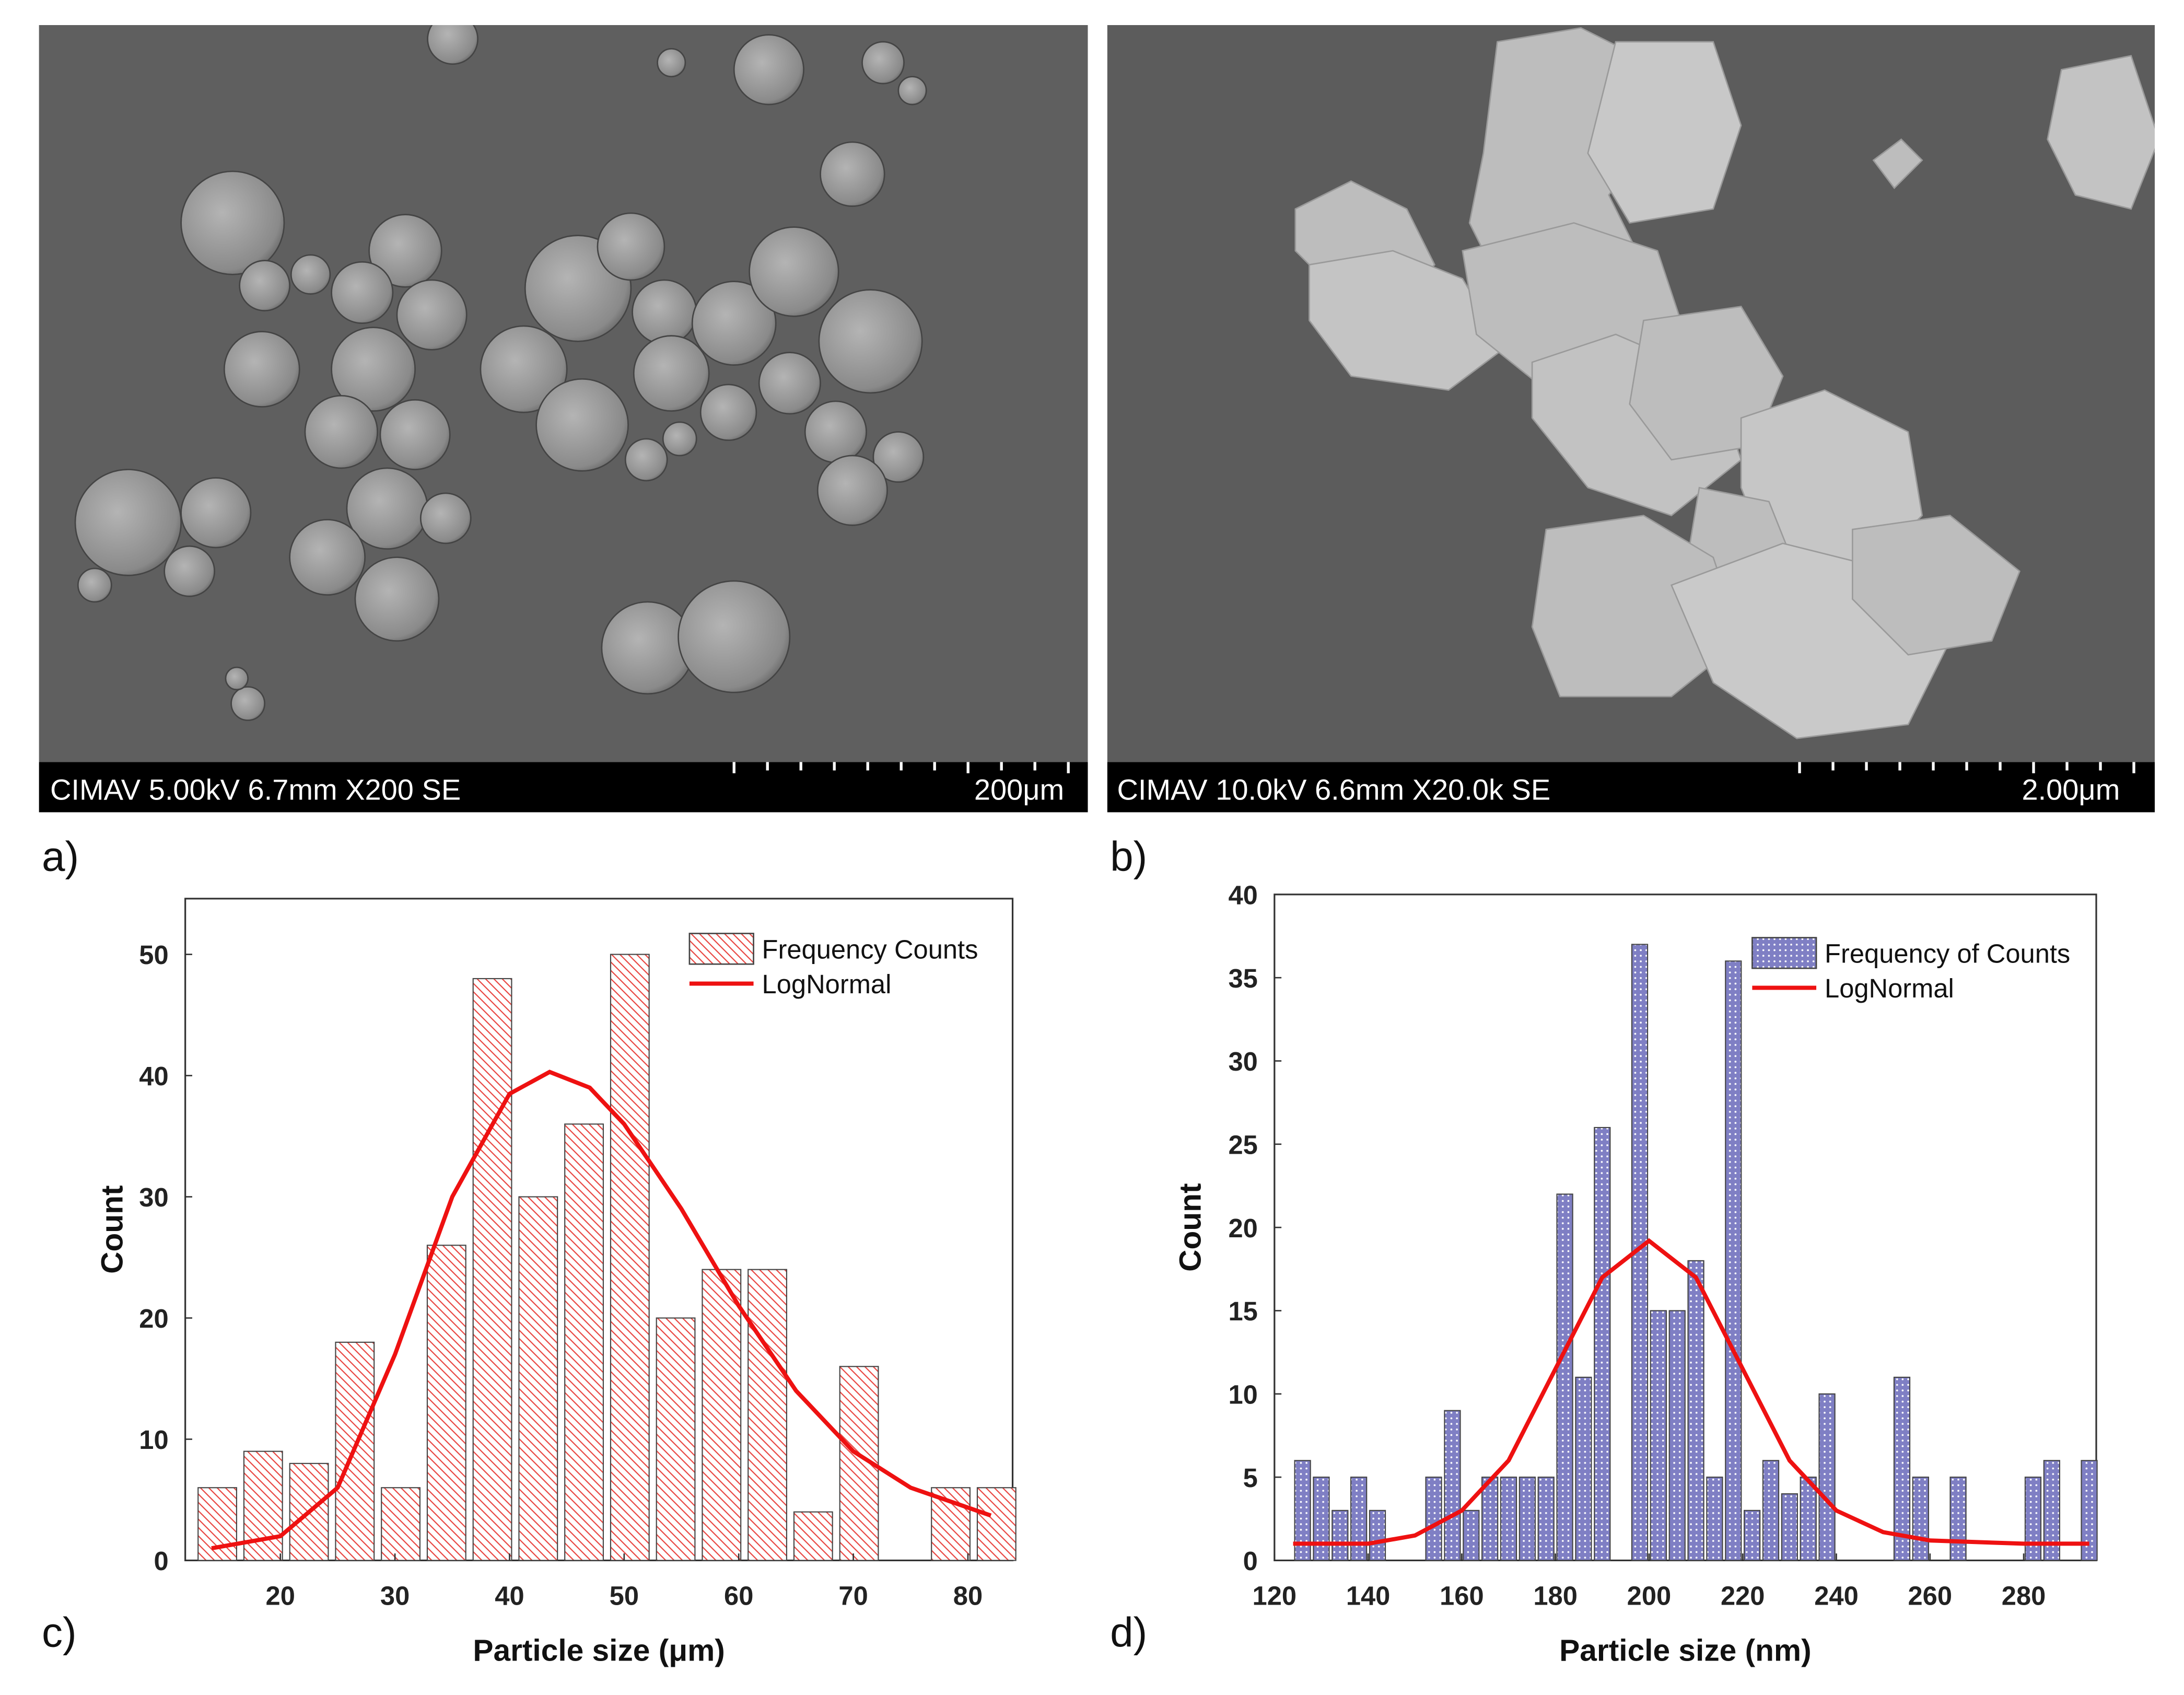 The width and height of the screenshot is (2184, 1695). I want to click on y-tick-label: 50, so click(154, 955).